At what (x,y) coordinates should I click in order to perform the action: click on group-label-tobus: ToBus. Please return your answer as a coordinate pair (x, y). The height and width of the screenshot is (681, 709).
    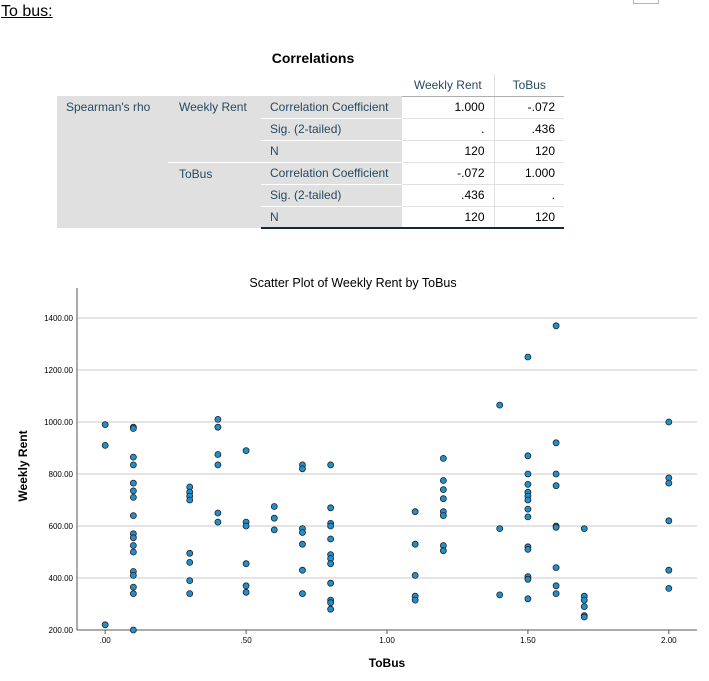
    Looking at the image, I should click on (214, 195).